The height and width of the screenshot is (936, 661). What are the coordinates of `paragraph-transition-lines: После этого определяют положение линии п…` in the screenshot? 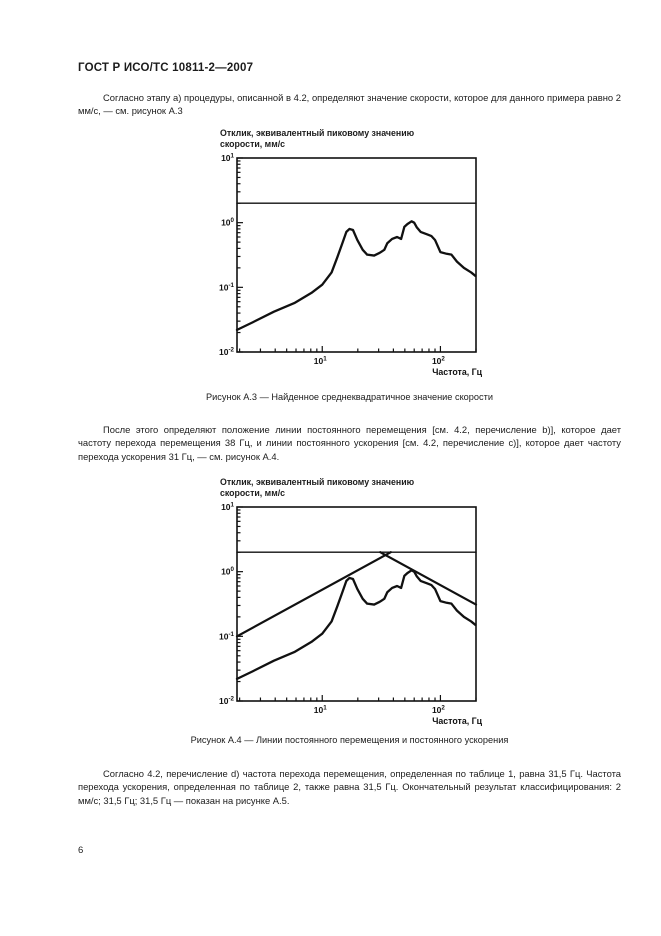 It's located at (349, 443).